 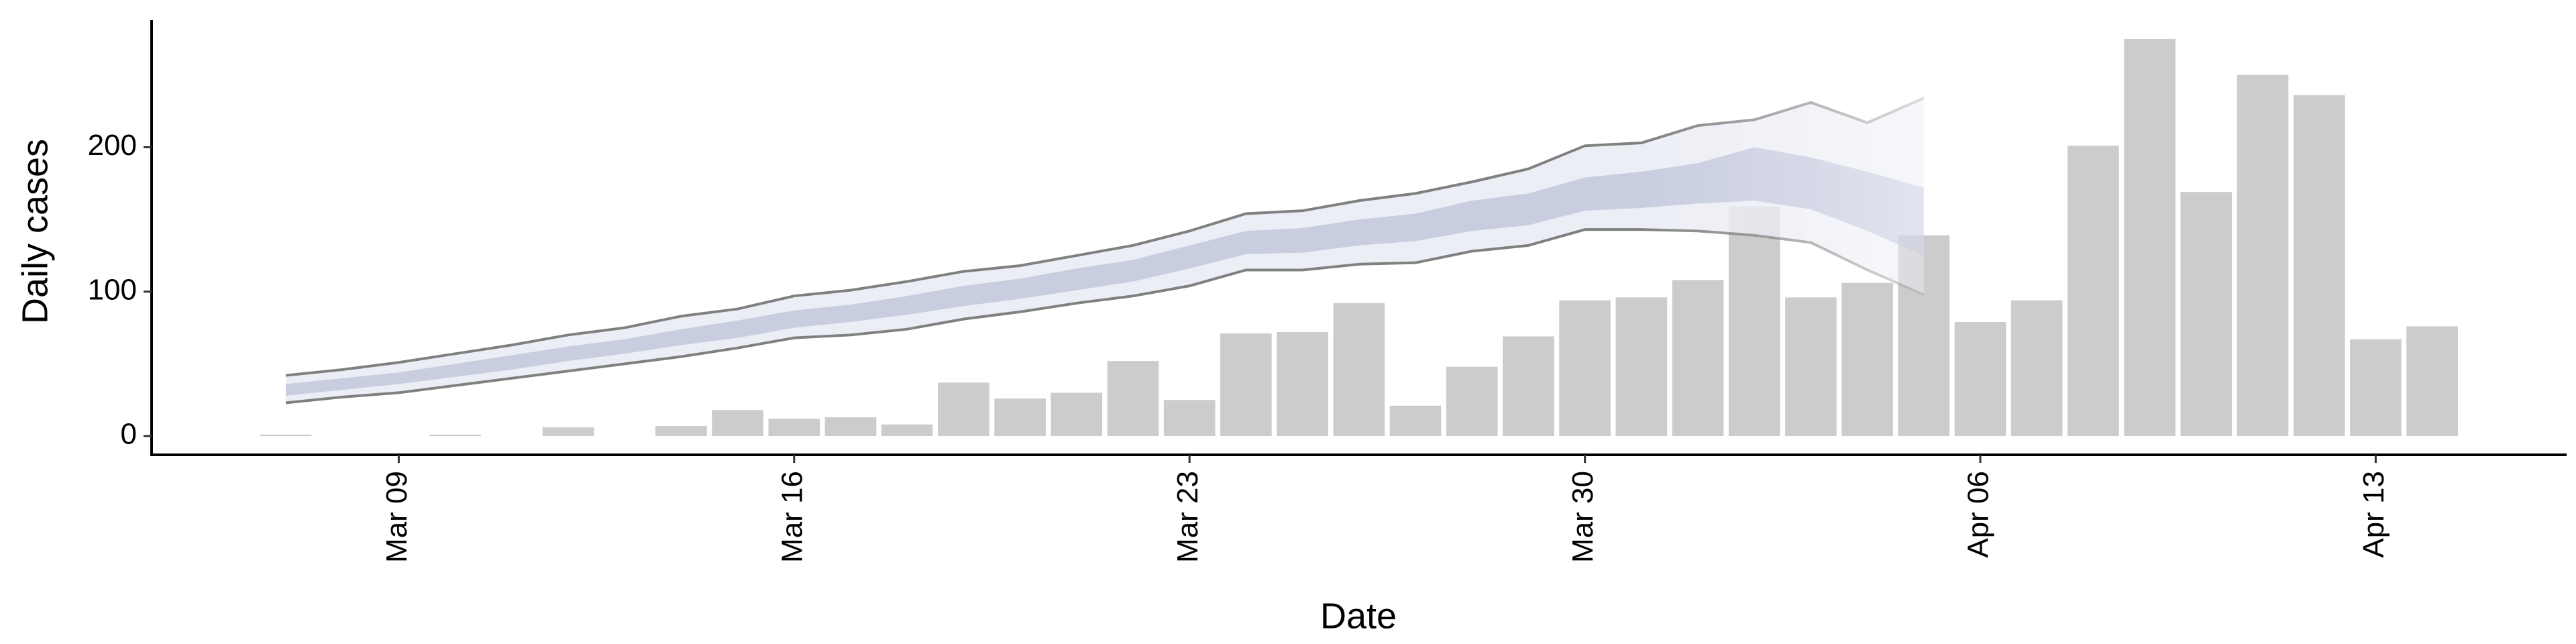 I want to click on x-axis-title: Date, so click(x=1358, y=616).